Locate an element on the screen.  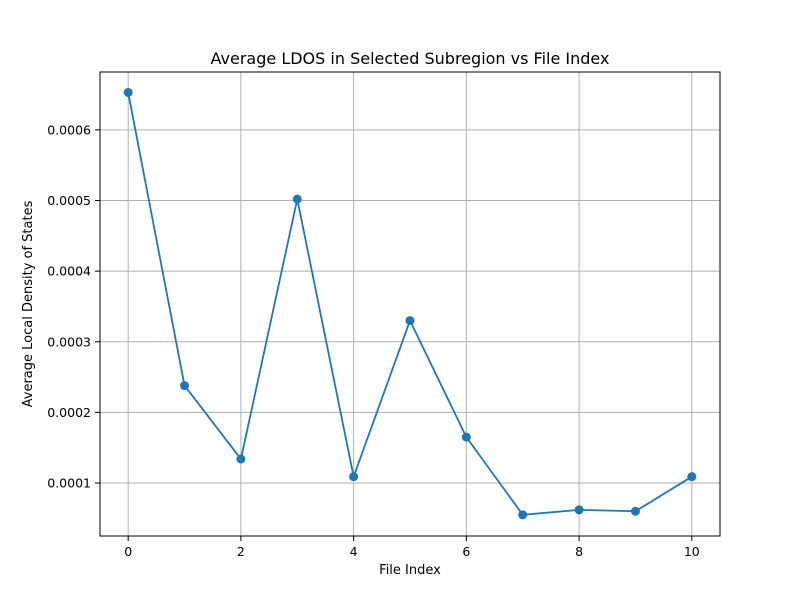
y-tick-label-1: 0.0002 is located at coordinates (69, 412).